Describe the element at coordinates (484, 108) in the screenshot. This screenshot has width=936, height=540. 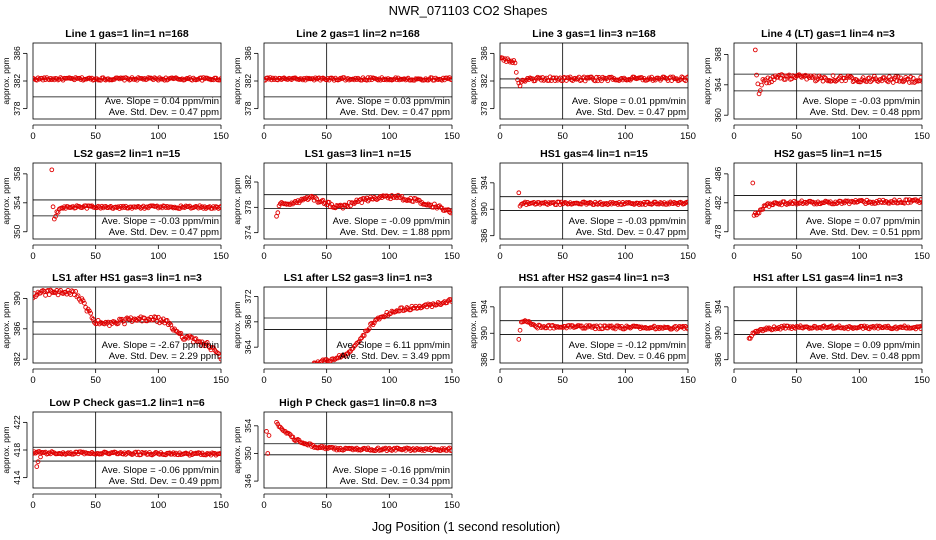
I see `y-tick-label: 378` at that location.